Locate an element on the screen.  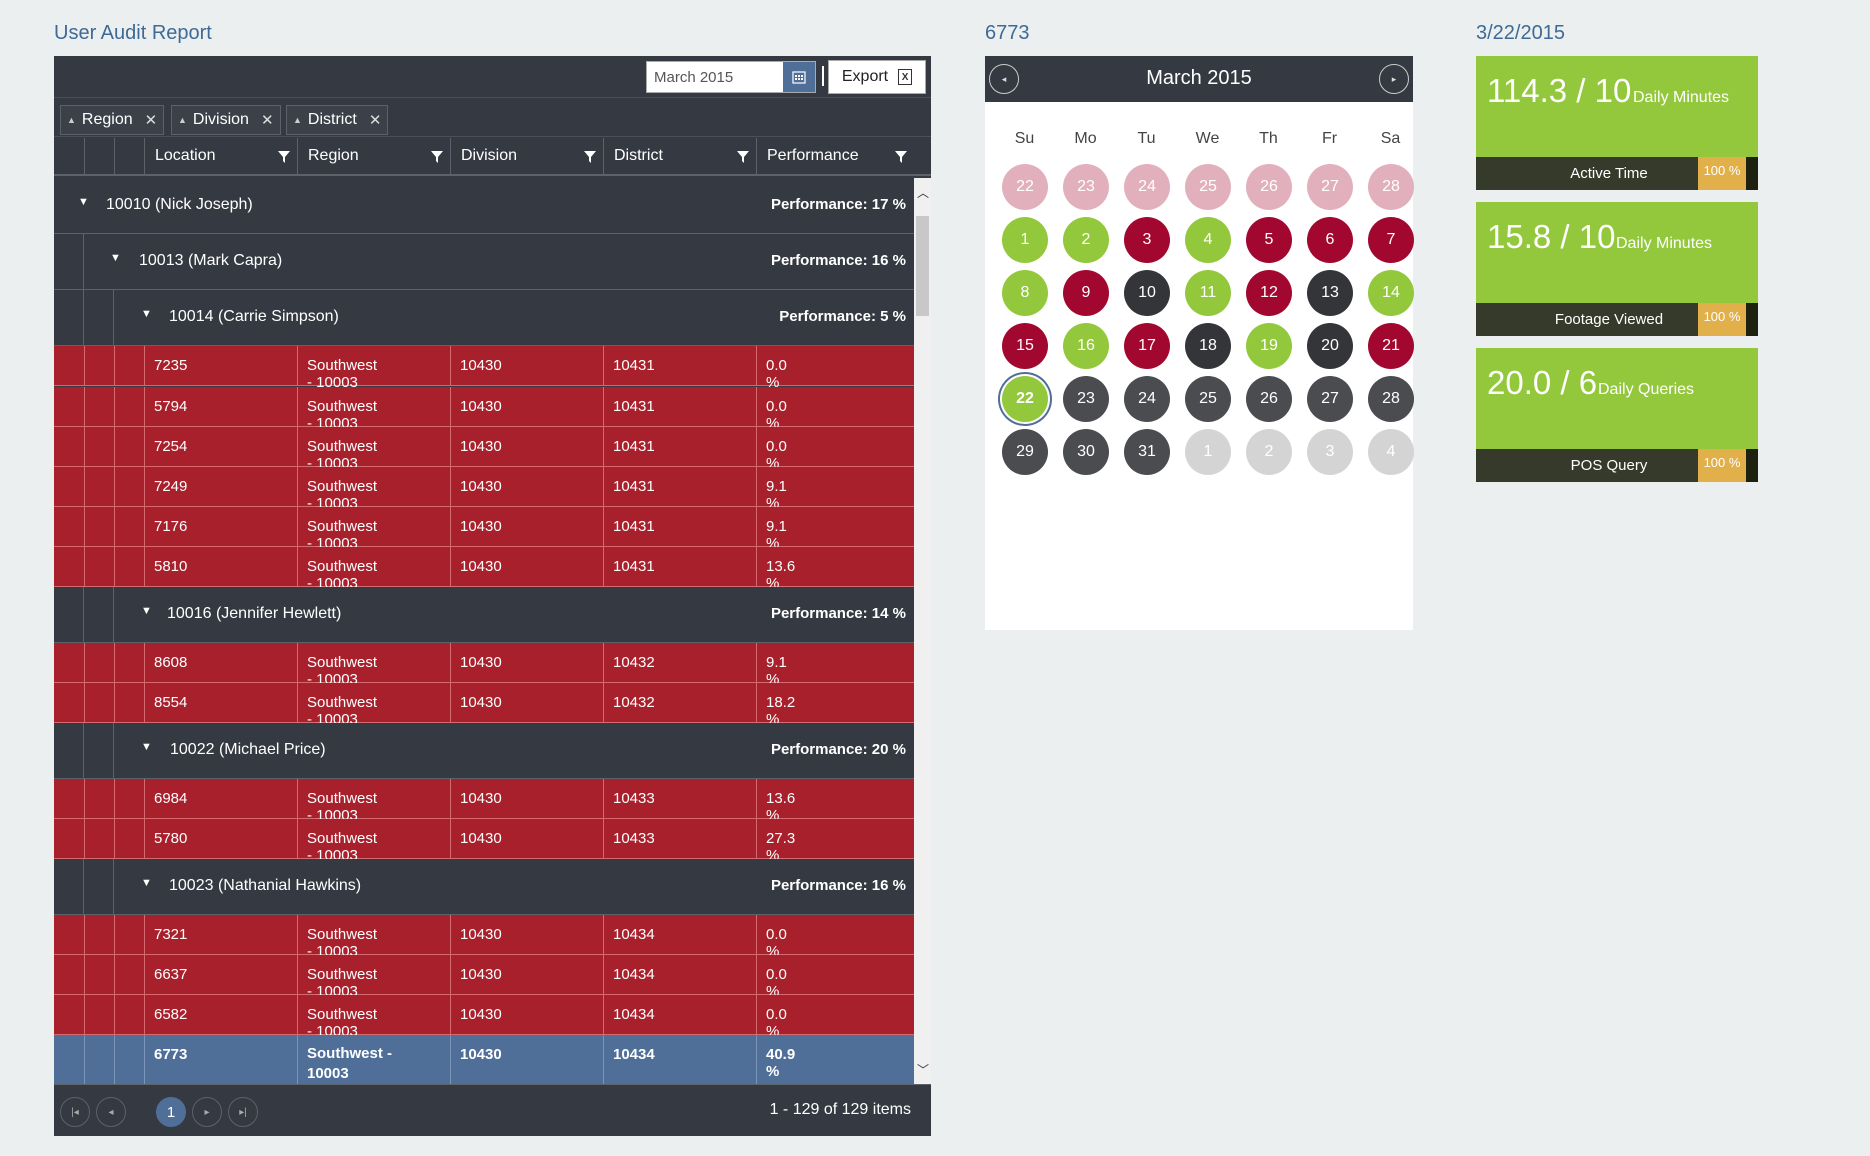
group-row: ▼ 10013 (Mark Capra) Performance: 16 % is located at coordinates (484, 262).